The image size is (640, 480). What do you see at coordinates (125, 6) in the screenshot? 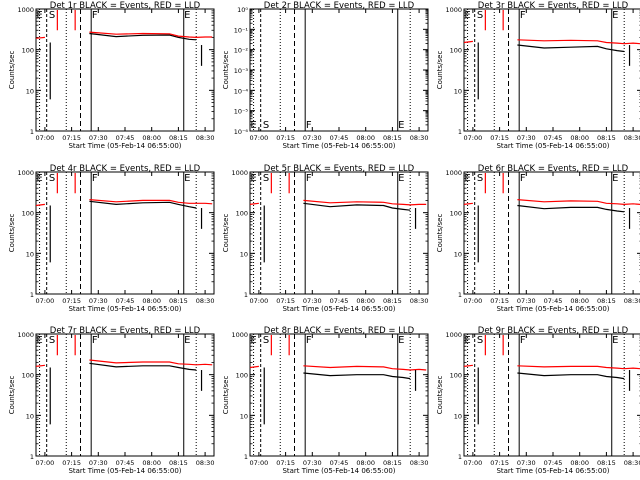
I see `plot-title: Det 1r BLACK = Events, RED = LLD` at bounding box center [125, 6].